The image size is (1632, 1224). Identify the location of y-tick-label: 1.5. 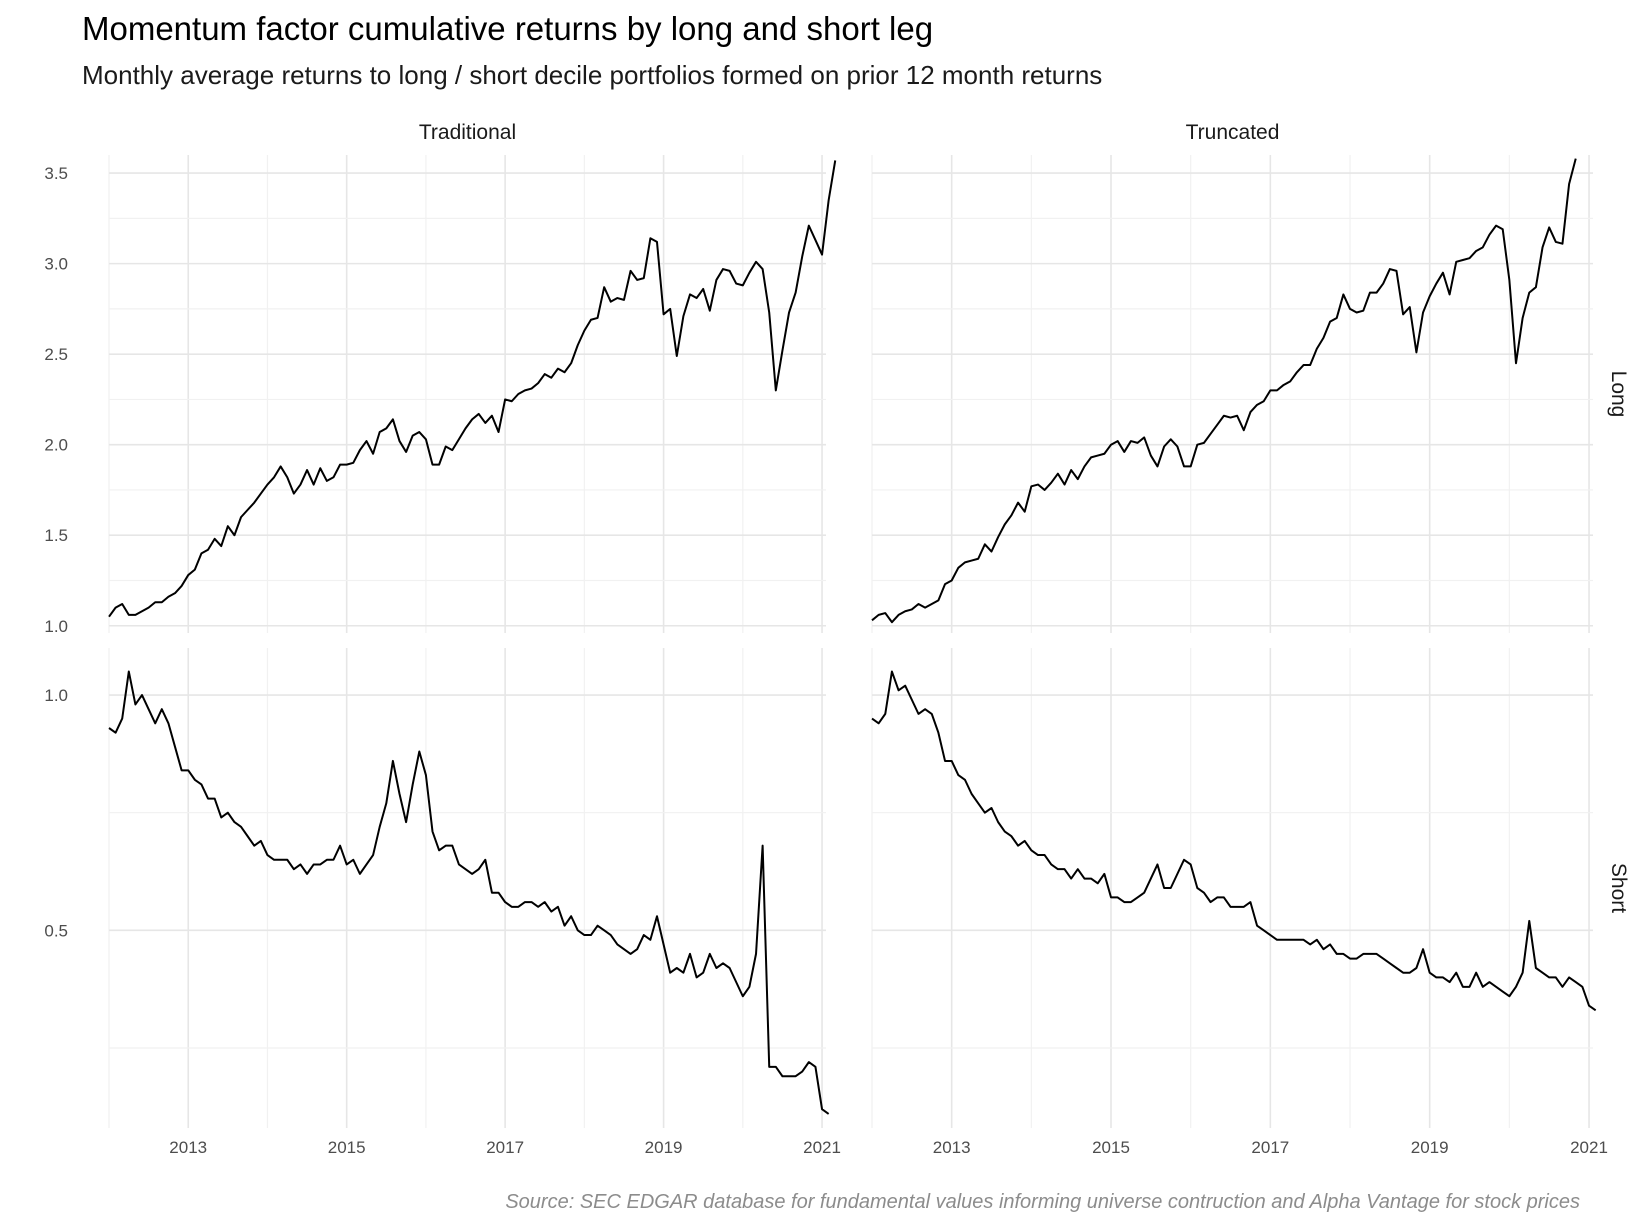
(56, 535).